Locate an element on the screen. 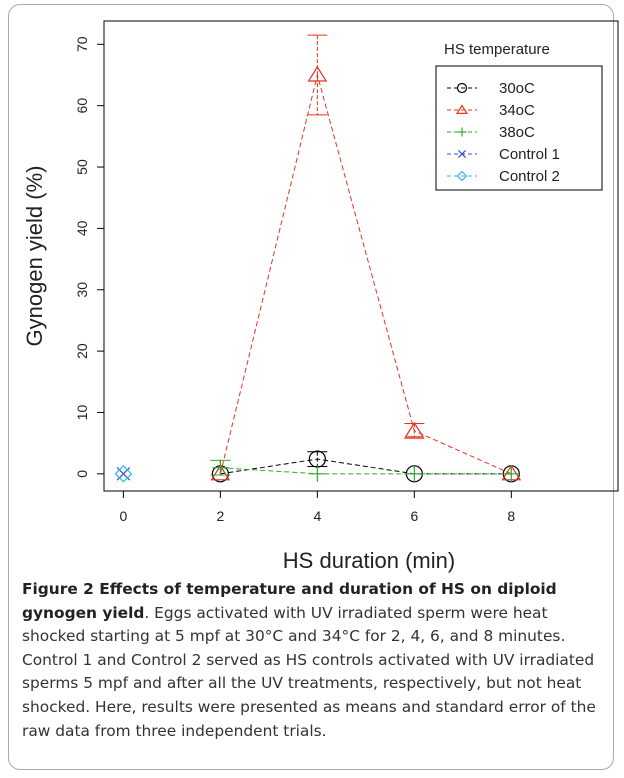  series-38oc is located at coordinates (365, 470).